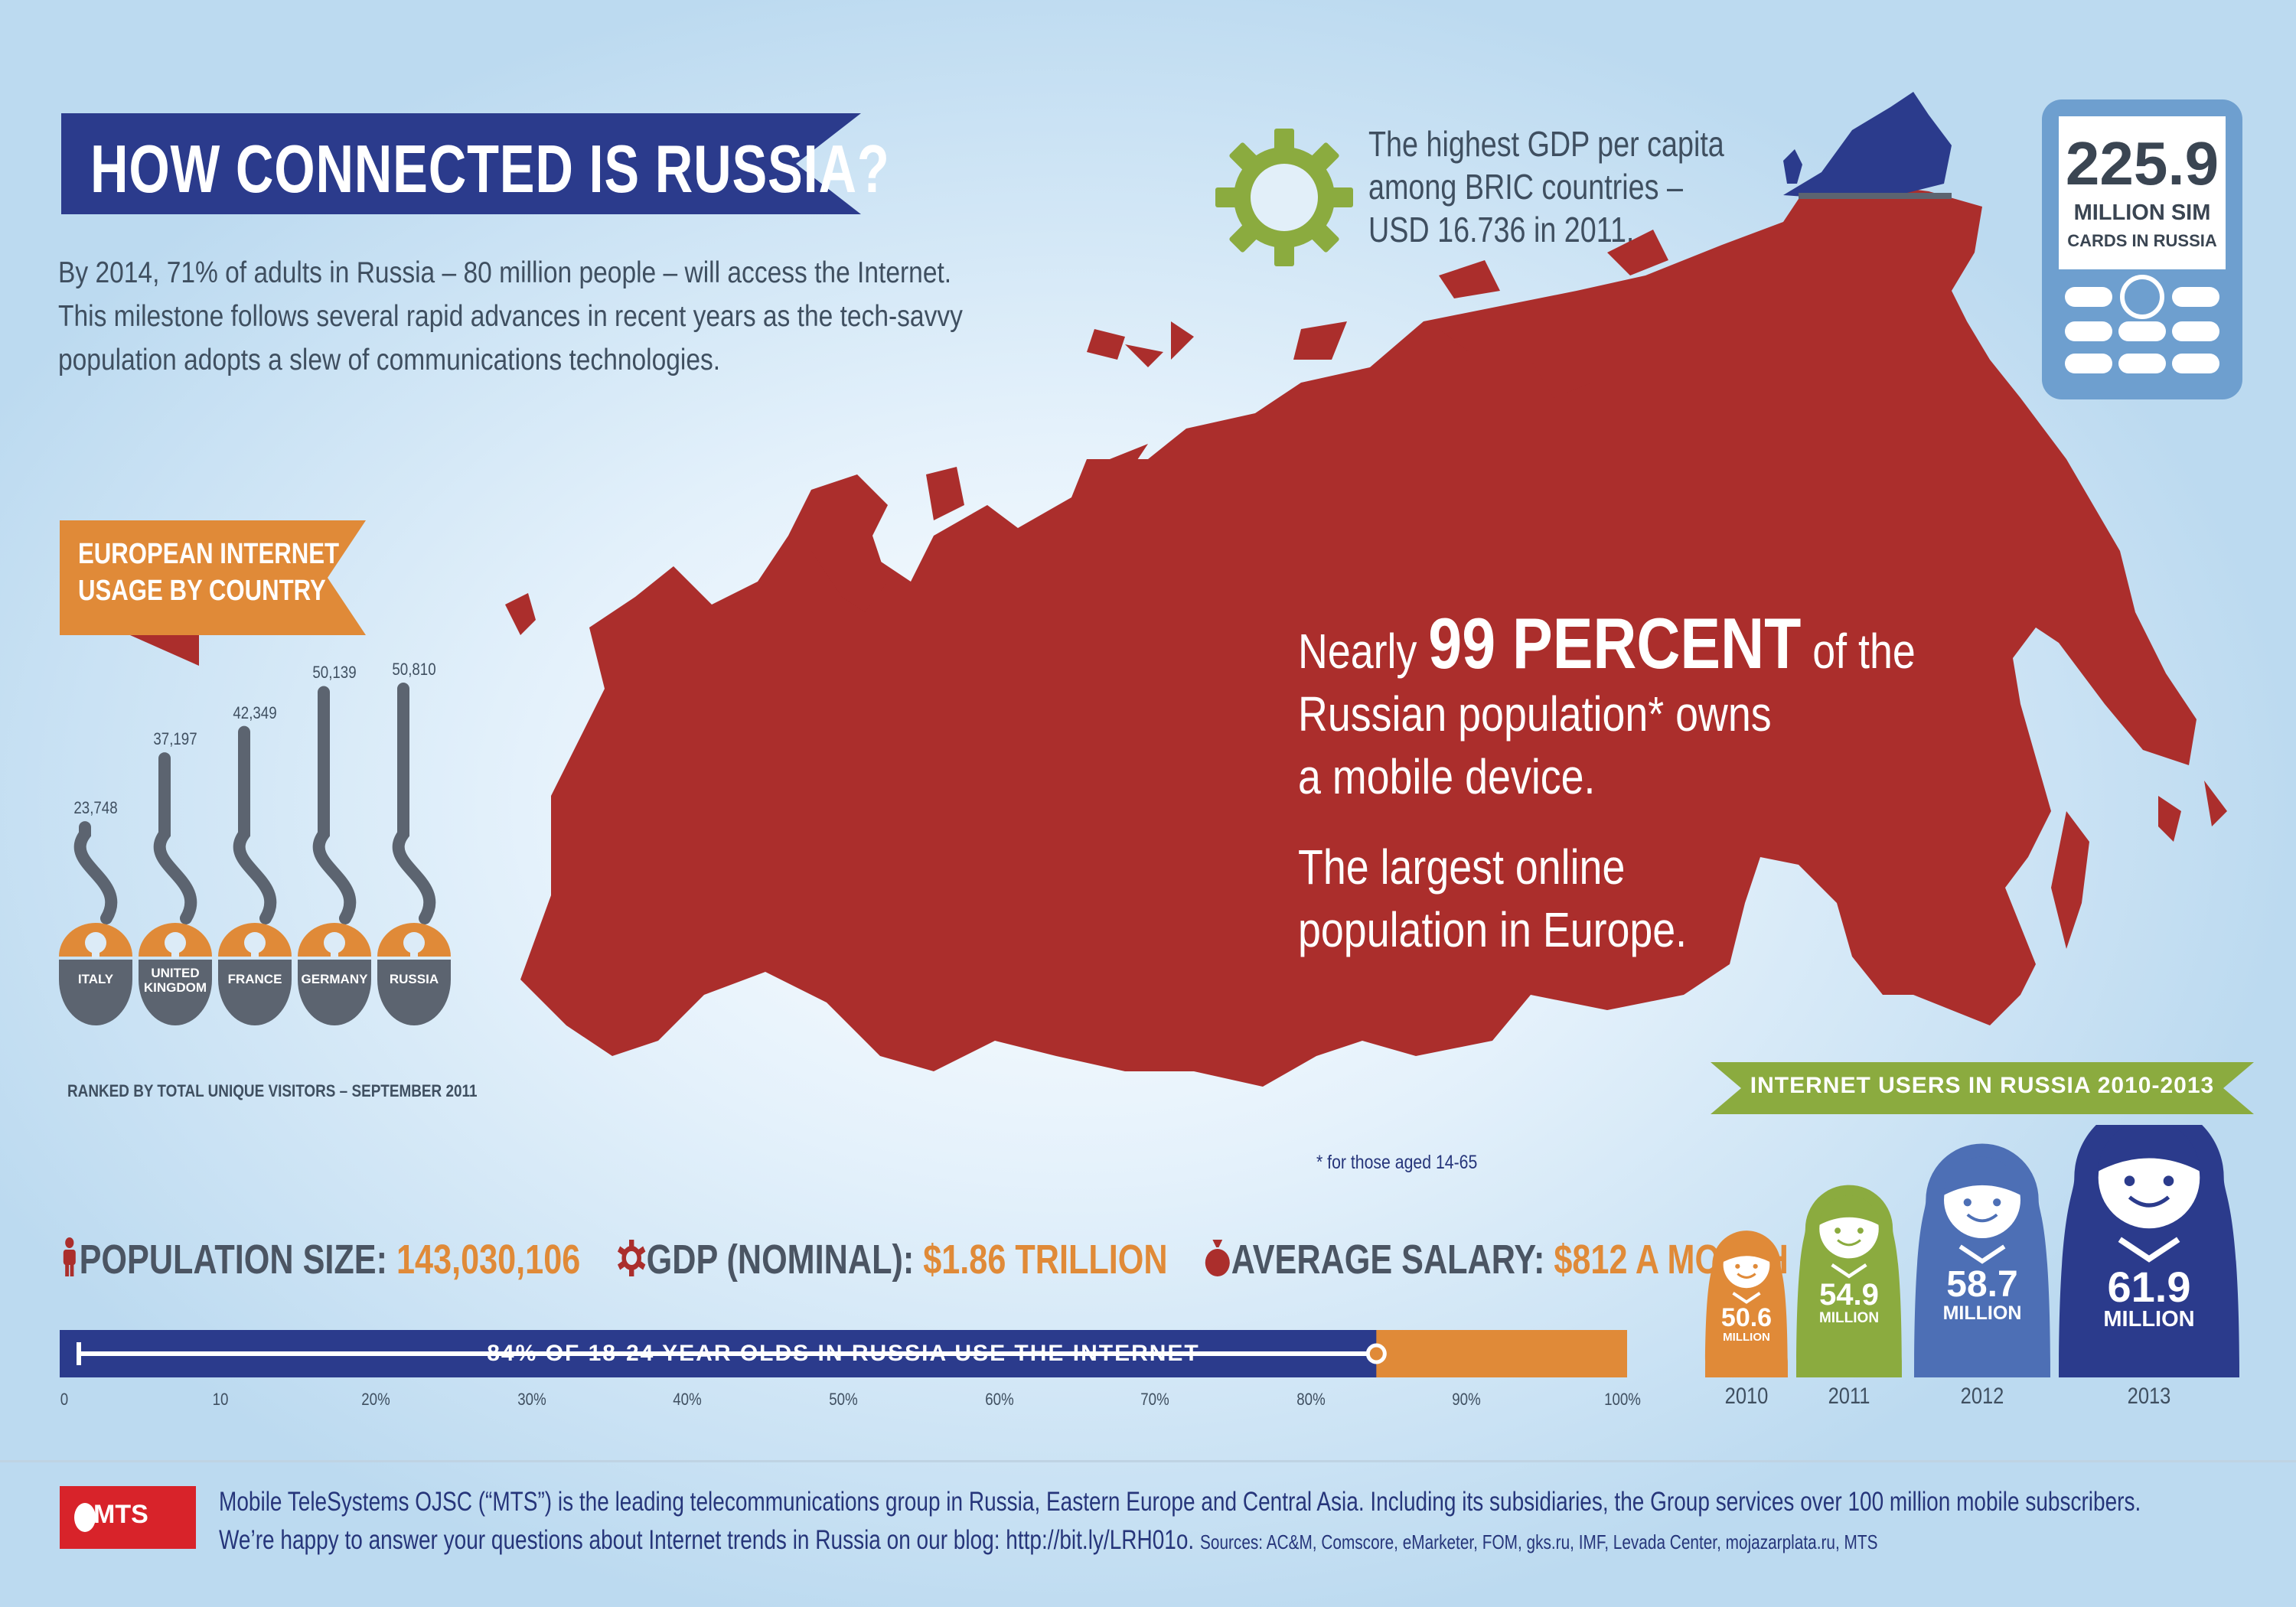  Describe the element at coordinates (1746, 1318) in the screenshot. I see `internet-users-value: 50.6` at that location.